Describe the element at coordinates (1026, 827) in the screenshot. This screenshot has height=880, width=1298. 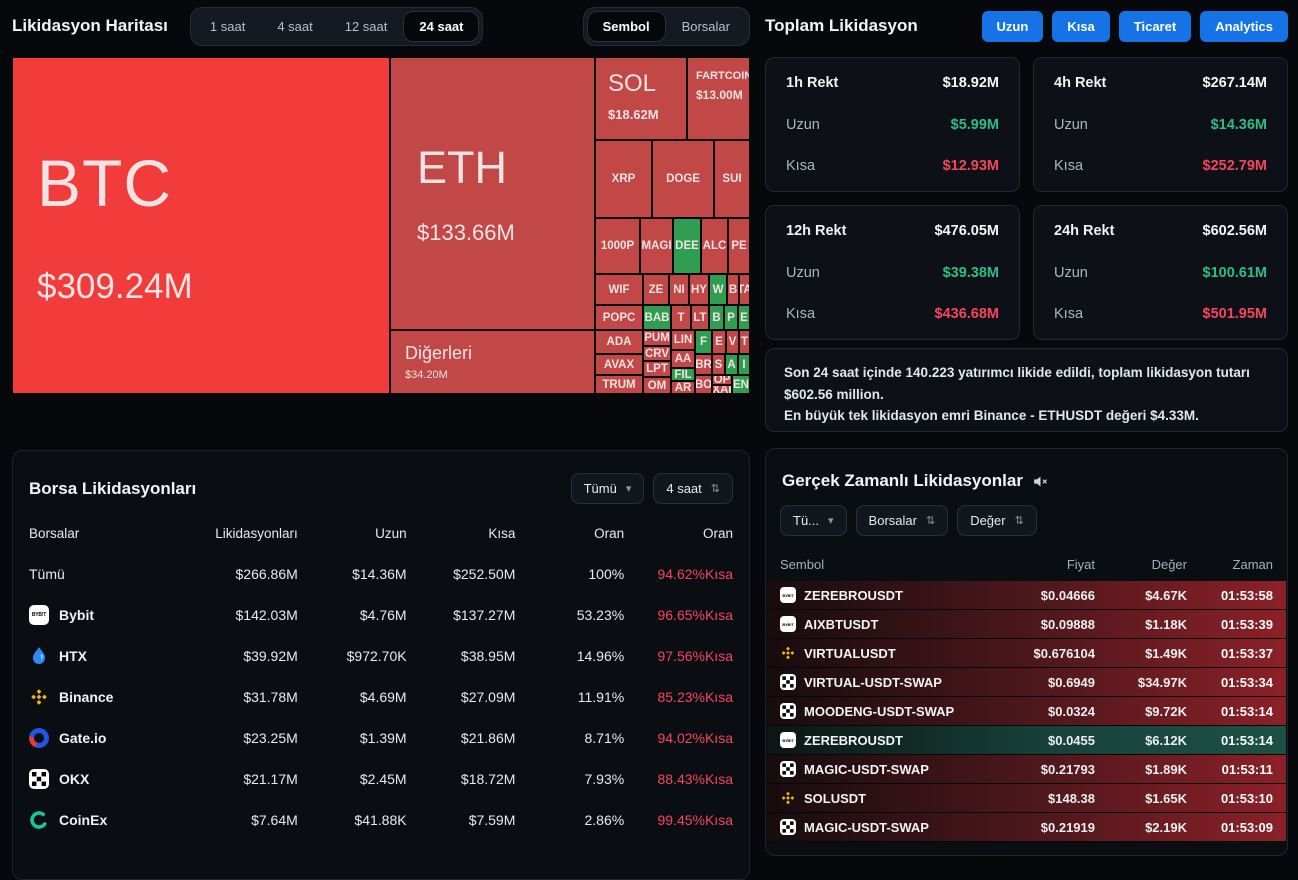
I see `liquidation-row-magic-usdt-swap: MAGIC-USDT-SWAP $0.21919 $2.19K 01:53:09` at that location.